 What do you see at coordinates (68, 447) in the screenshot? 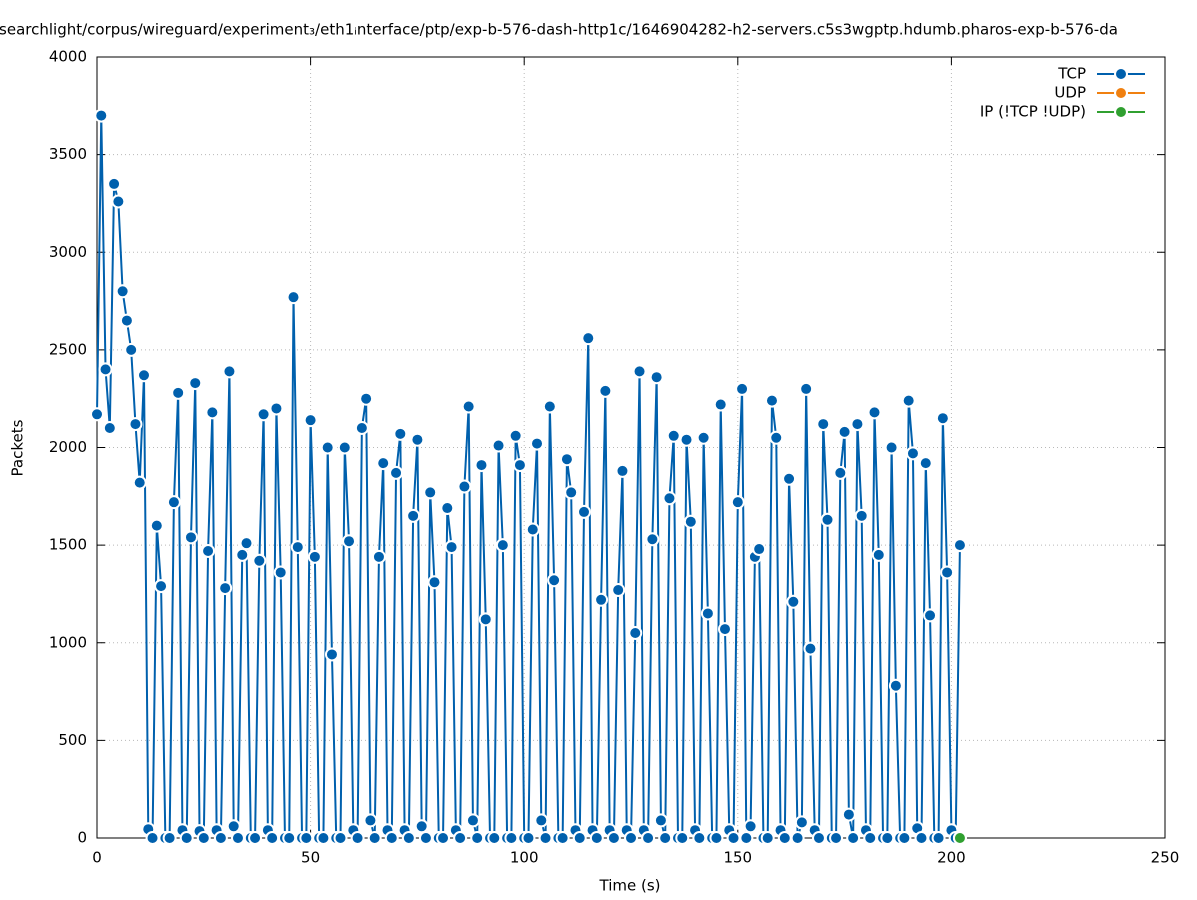
I see `y-tick-label: 2000` at bounding box center [68, 447].